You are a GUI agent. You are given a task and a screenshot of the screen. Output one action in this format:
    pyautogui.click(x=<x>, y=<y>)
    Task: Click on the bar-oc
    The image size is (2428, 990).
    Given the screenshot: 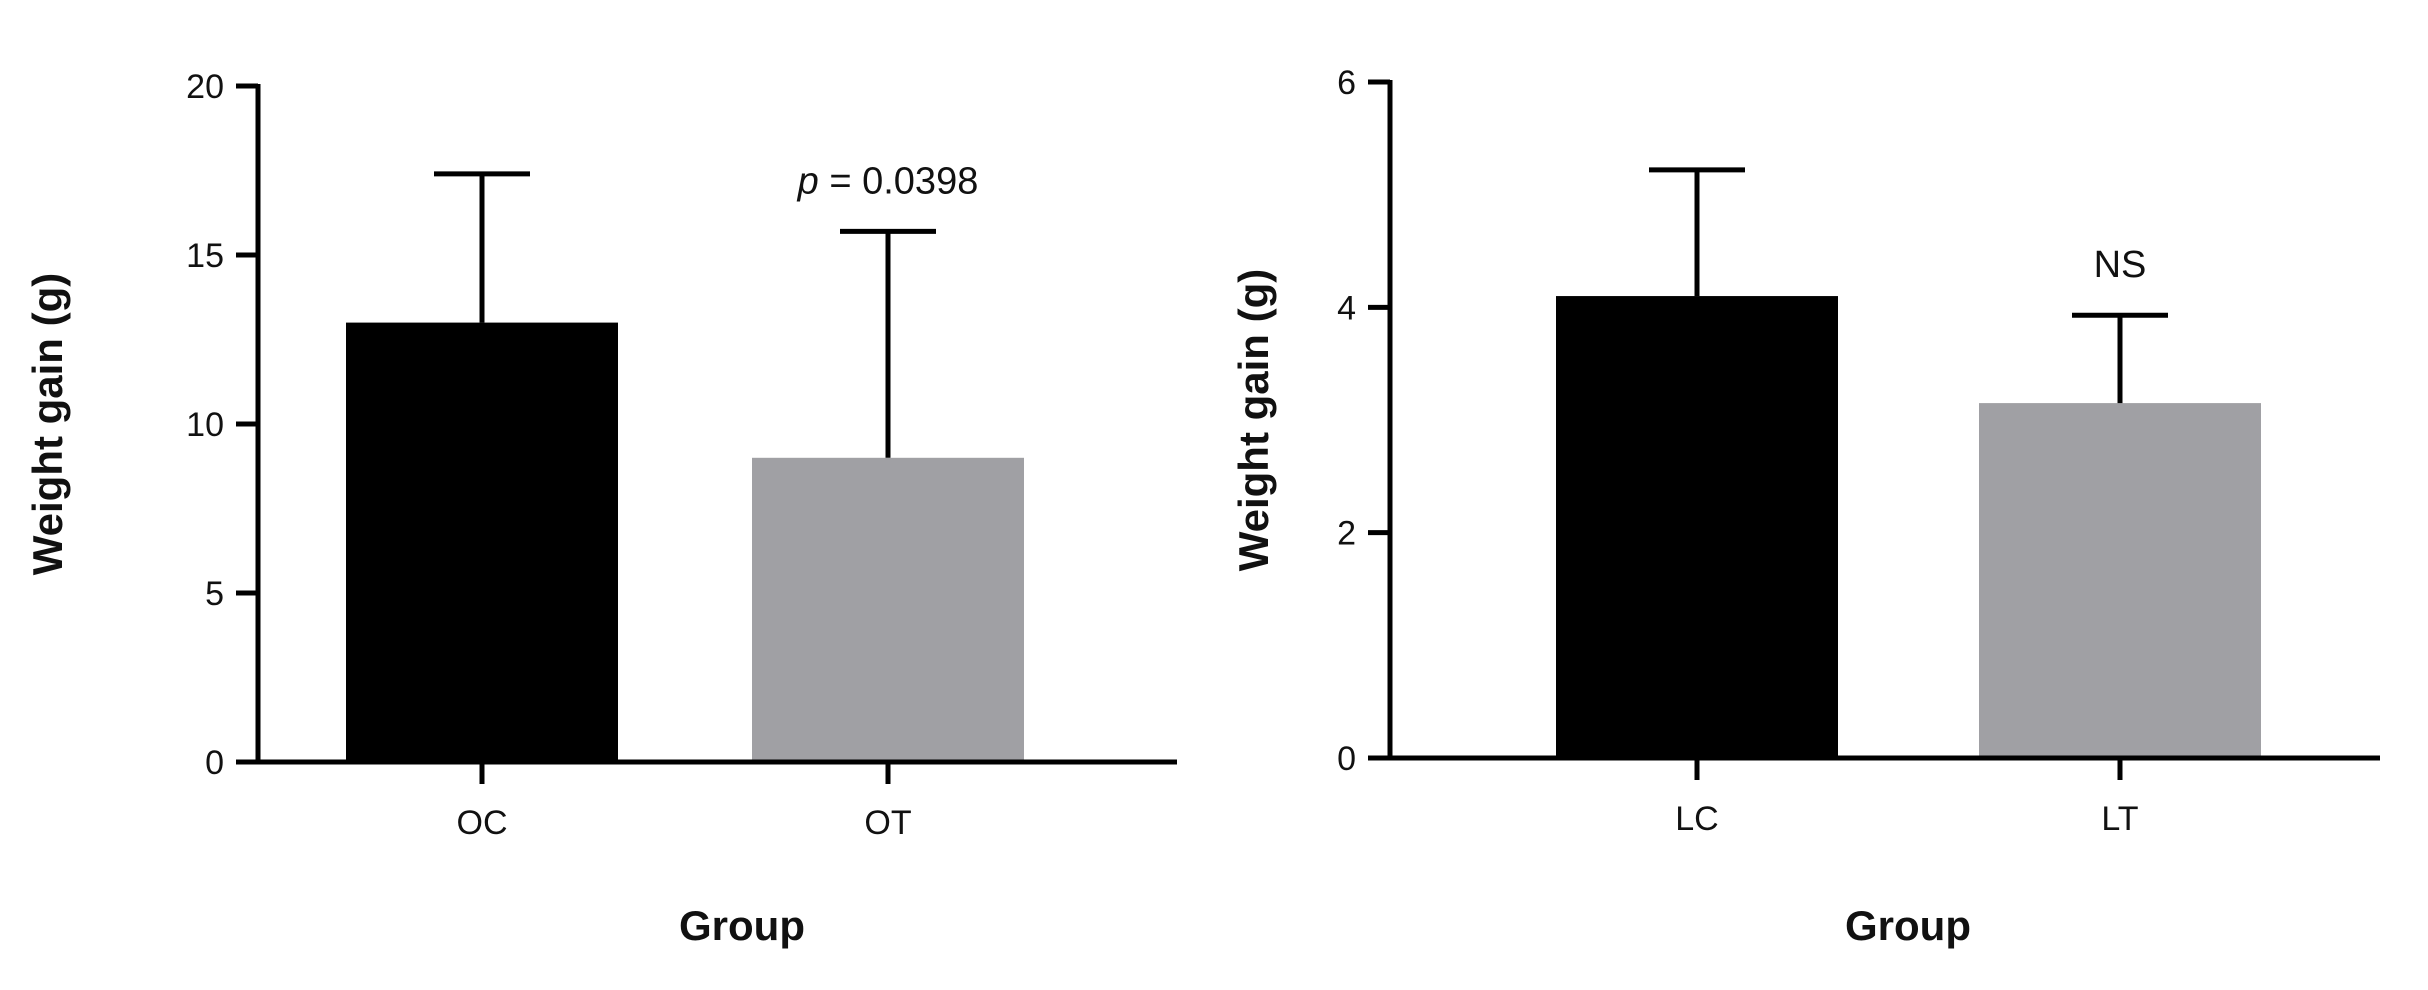 What is the action you would take?
    pyautogui.click(x=482, y=542)
    